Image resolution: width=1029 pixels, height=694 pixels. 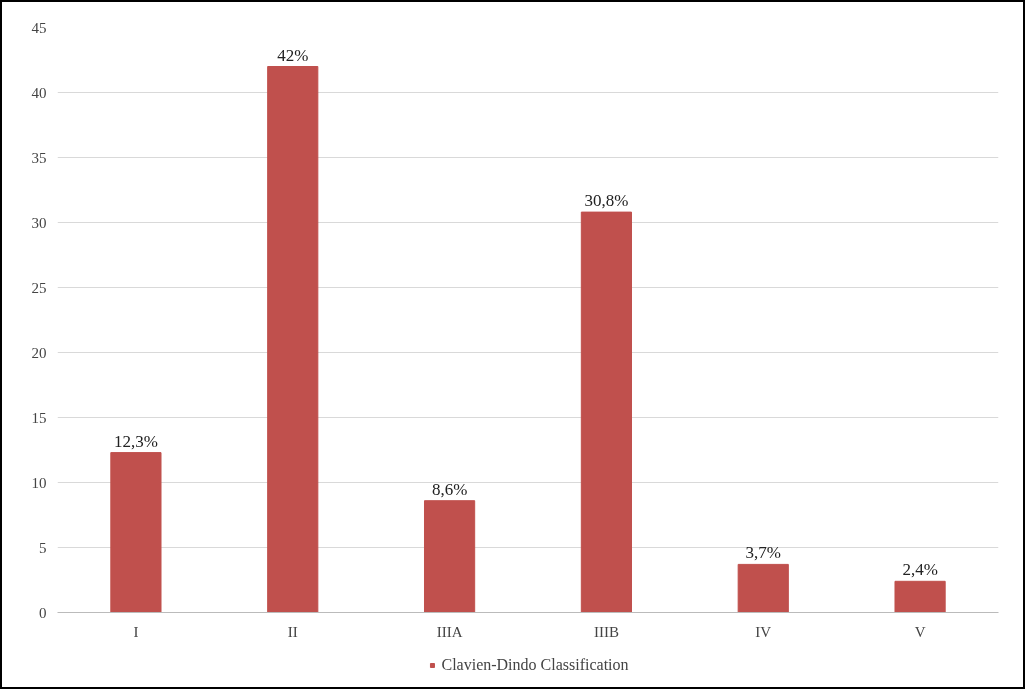 I want to click on data-label: 2,4%, so click(x=920, y=570).